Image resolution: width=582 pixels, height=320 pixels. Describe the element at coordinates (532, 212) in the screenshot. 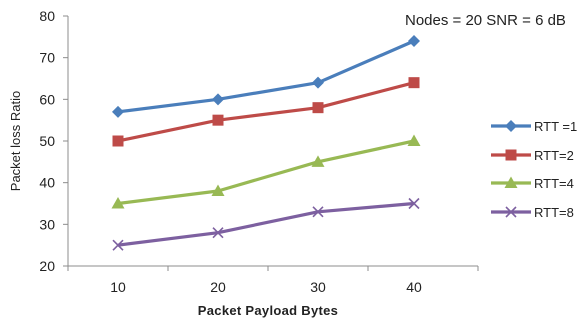

I see `legend-item: RTT=8` at that location.